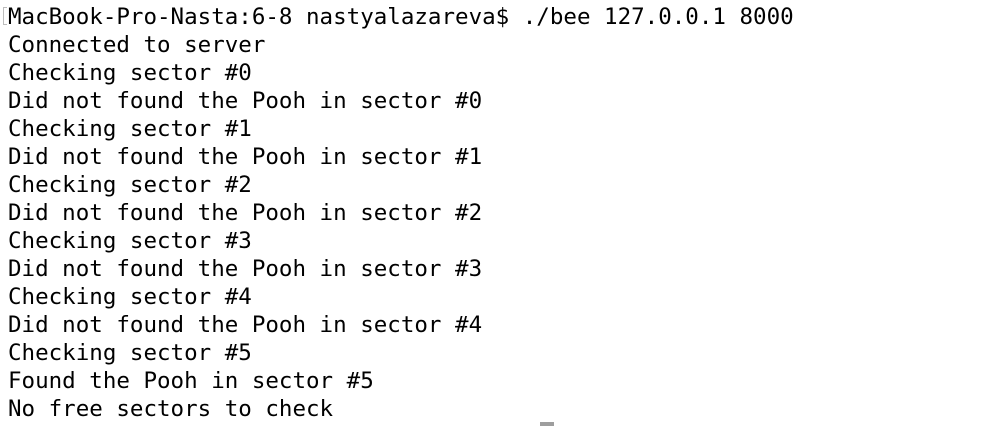 The image size is (1006, 426). What do you see at coordinates (130, 129) in the screenshot?
I see `output-line: Checking sector #1` at bounding box center [130, 129].